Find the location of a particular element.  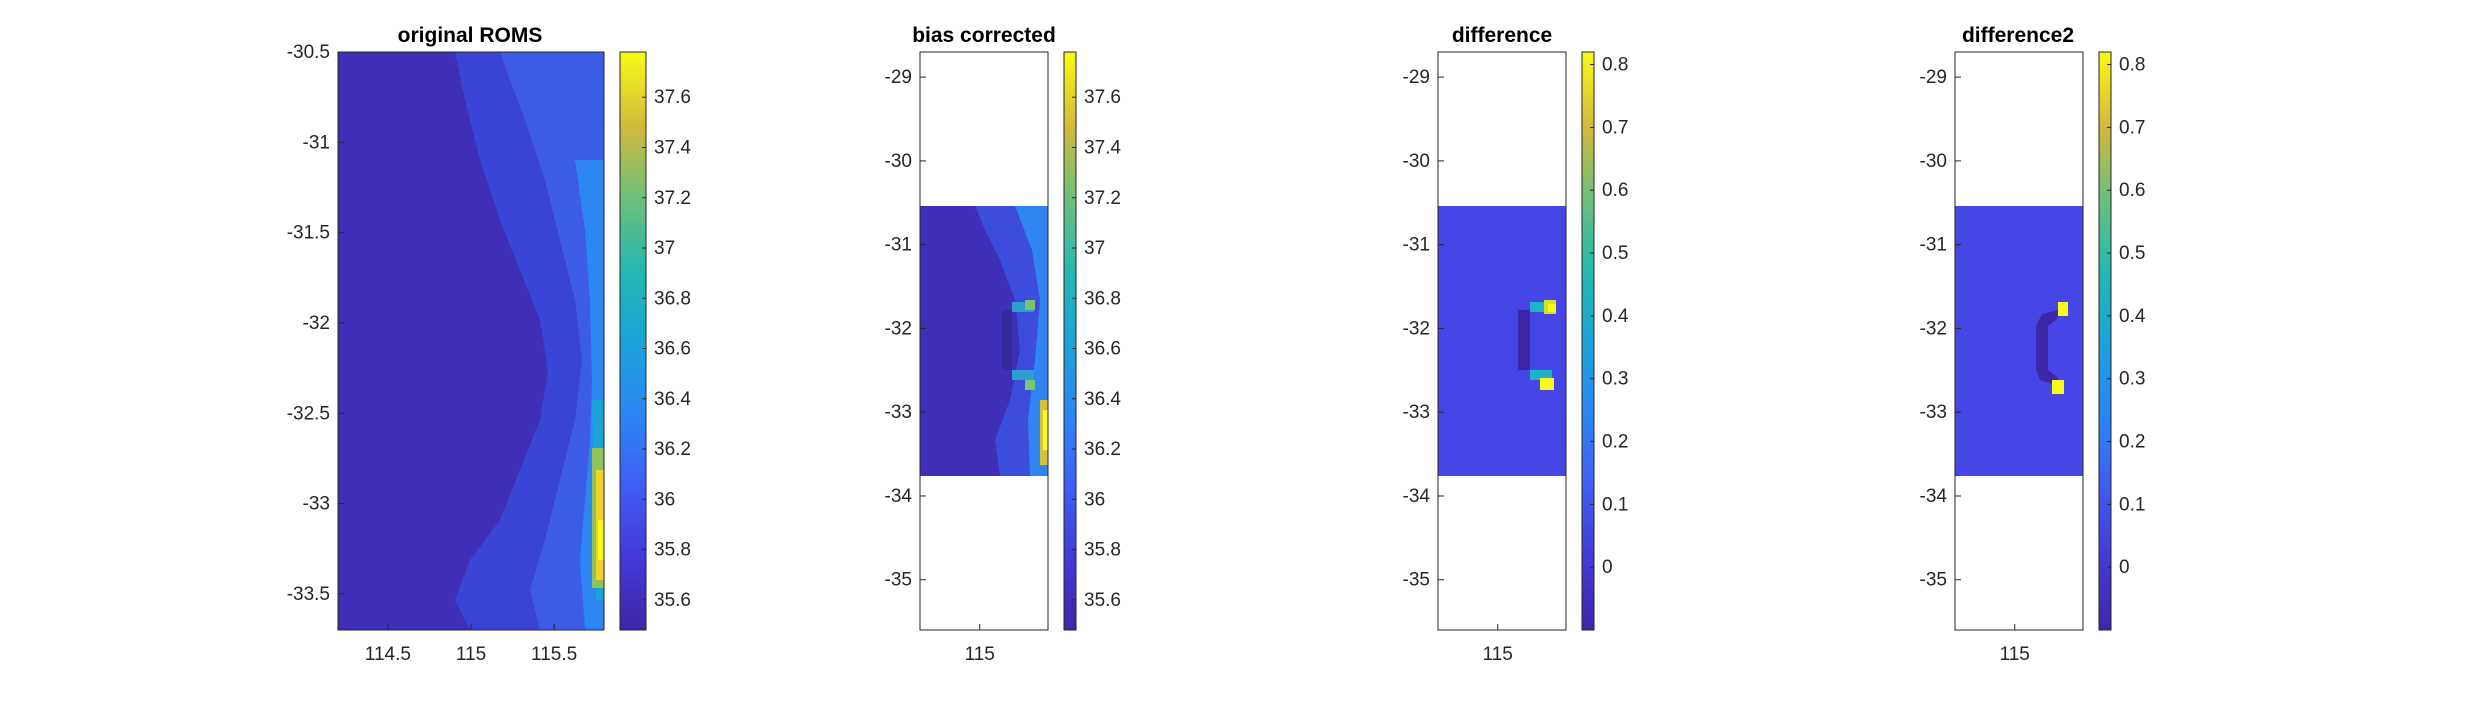

panel-title: bias corrected is located at coordinates (984, 35).